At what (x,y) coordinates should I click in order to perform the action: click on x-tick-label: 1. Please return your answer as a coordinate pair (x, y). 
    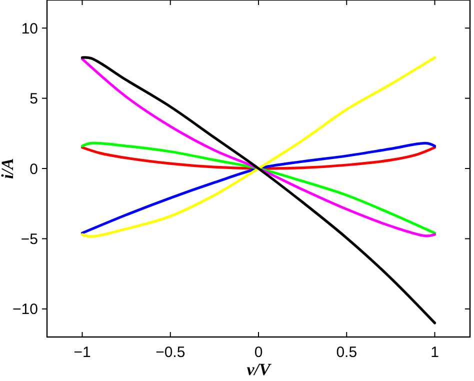
    Looking at the image, I should click on (434, 352).